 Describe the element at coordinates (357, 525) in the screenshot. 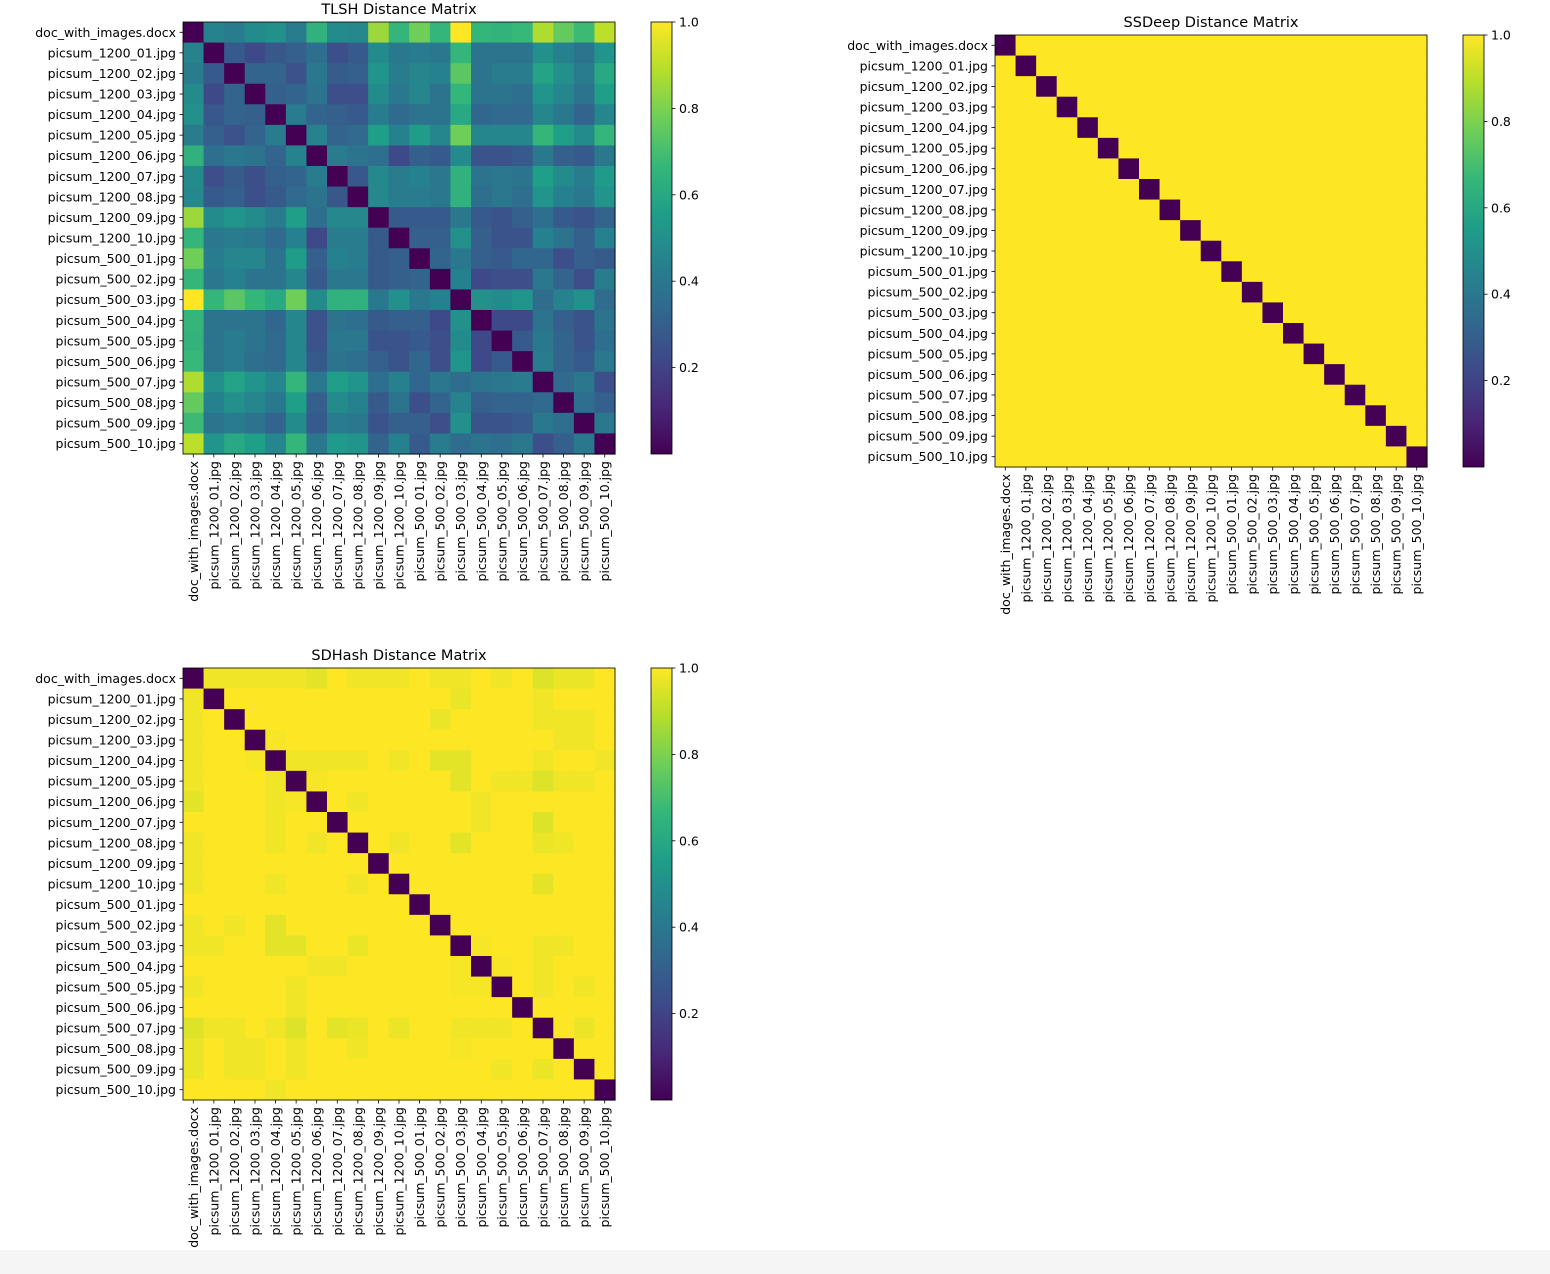

I see `x-tick-label: picsum_1200_08.jpg` at that location.